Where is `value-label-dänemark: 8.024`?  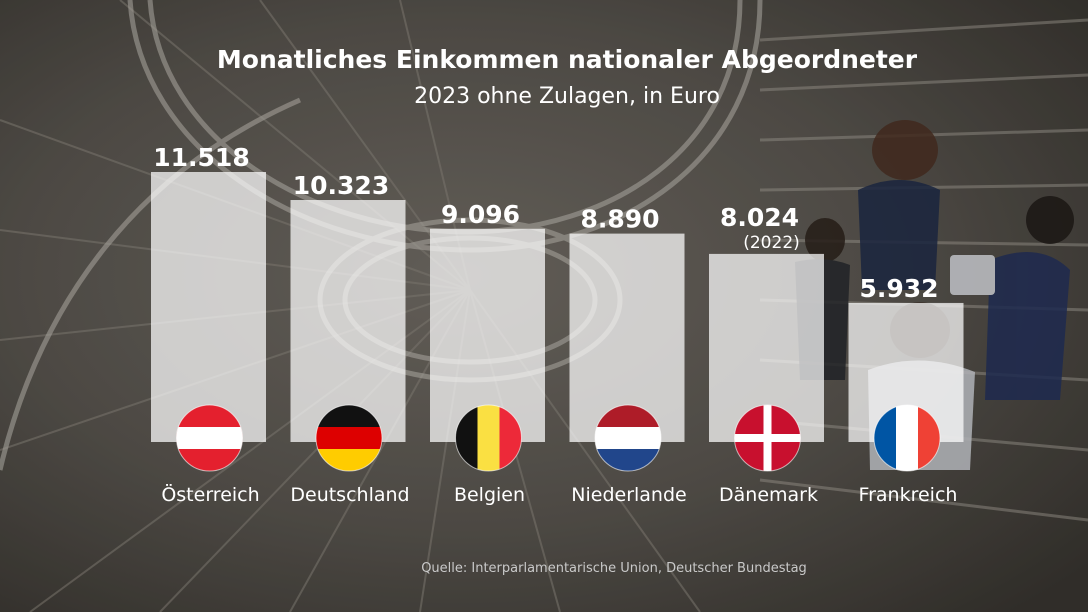
value-label-dänemark: 8.024 is located at coordinates (759, 217).